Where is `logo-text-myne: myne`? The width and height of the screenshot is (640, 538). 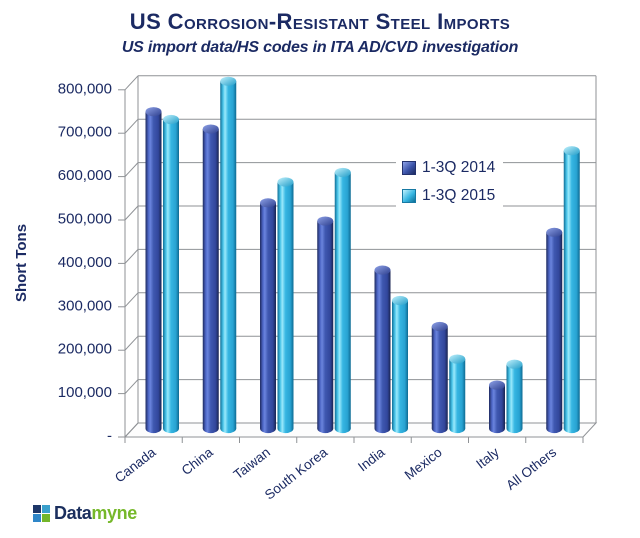
logo-text-myne: myne is located at coordinates (114, 513).